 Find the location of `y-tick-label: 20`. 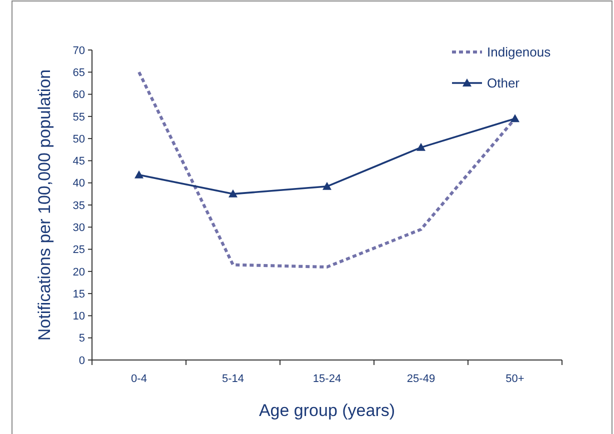

y-tick-label: 20 is located at coordinates (78, 272).